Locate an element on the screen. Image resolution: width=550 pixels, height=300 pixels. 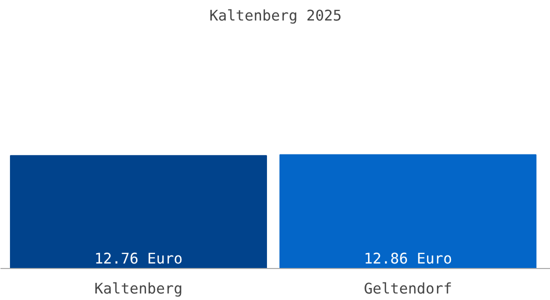
data-label: 12.76 Euro is located at coordinates (138, 259).